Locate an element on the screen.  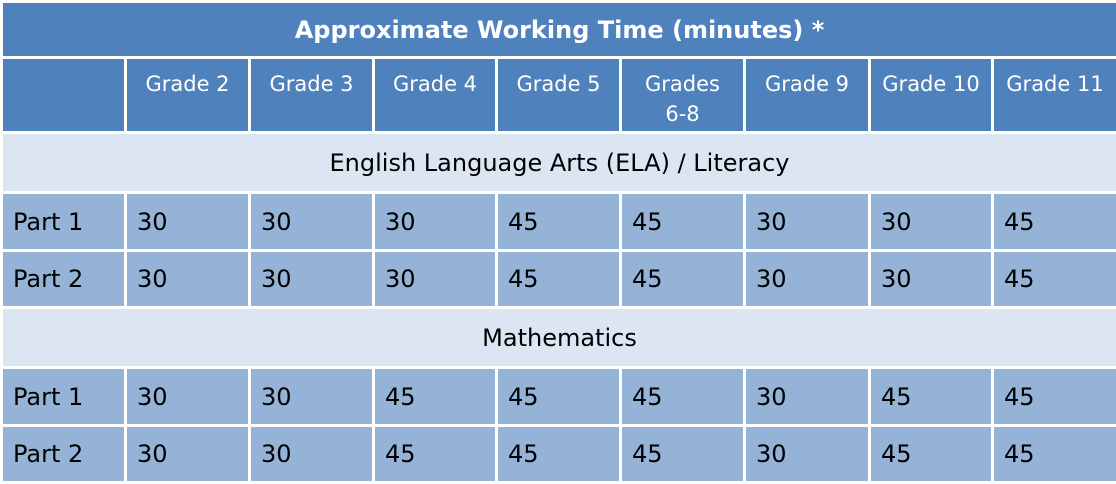
grade-header: Grade 4 is located at coordinates (435, 95).